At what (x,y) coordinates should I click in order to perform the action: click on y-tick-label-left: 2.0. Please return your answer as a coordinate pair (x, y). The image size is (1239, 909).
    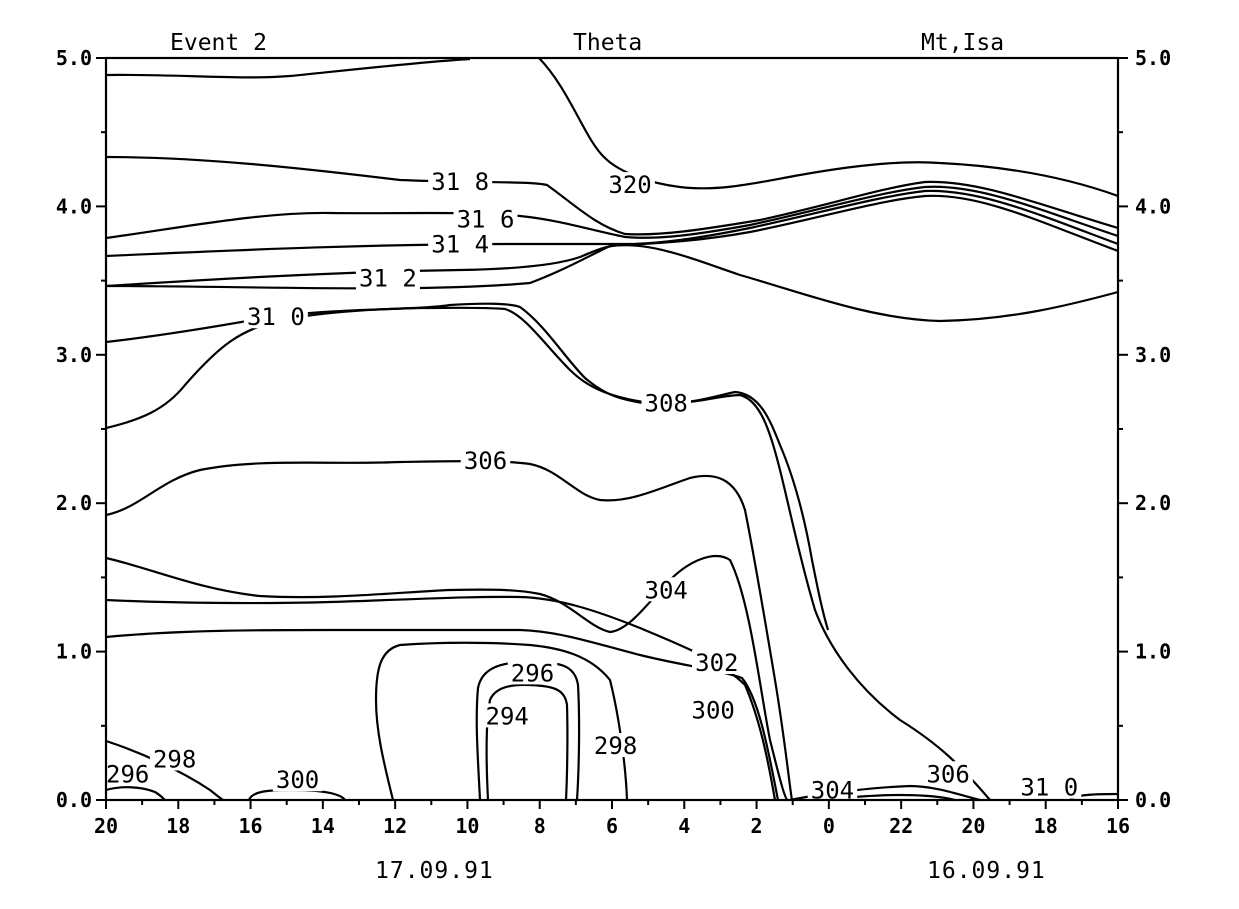
    Looking at the image, I should click on (74, 503).